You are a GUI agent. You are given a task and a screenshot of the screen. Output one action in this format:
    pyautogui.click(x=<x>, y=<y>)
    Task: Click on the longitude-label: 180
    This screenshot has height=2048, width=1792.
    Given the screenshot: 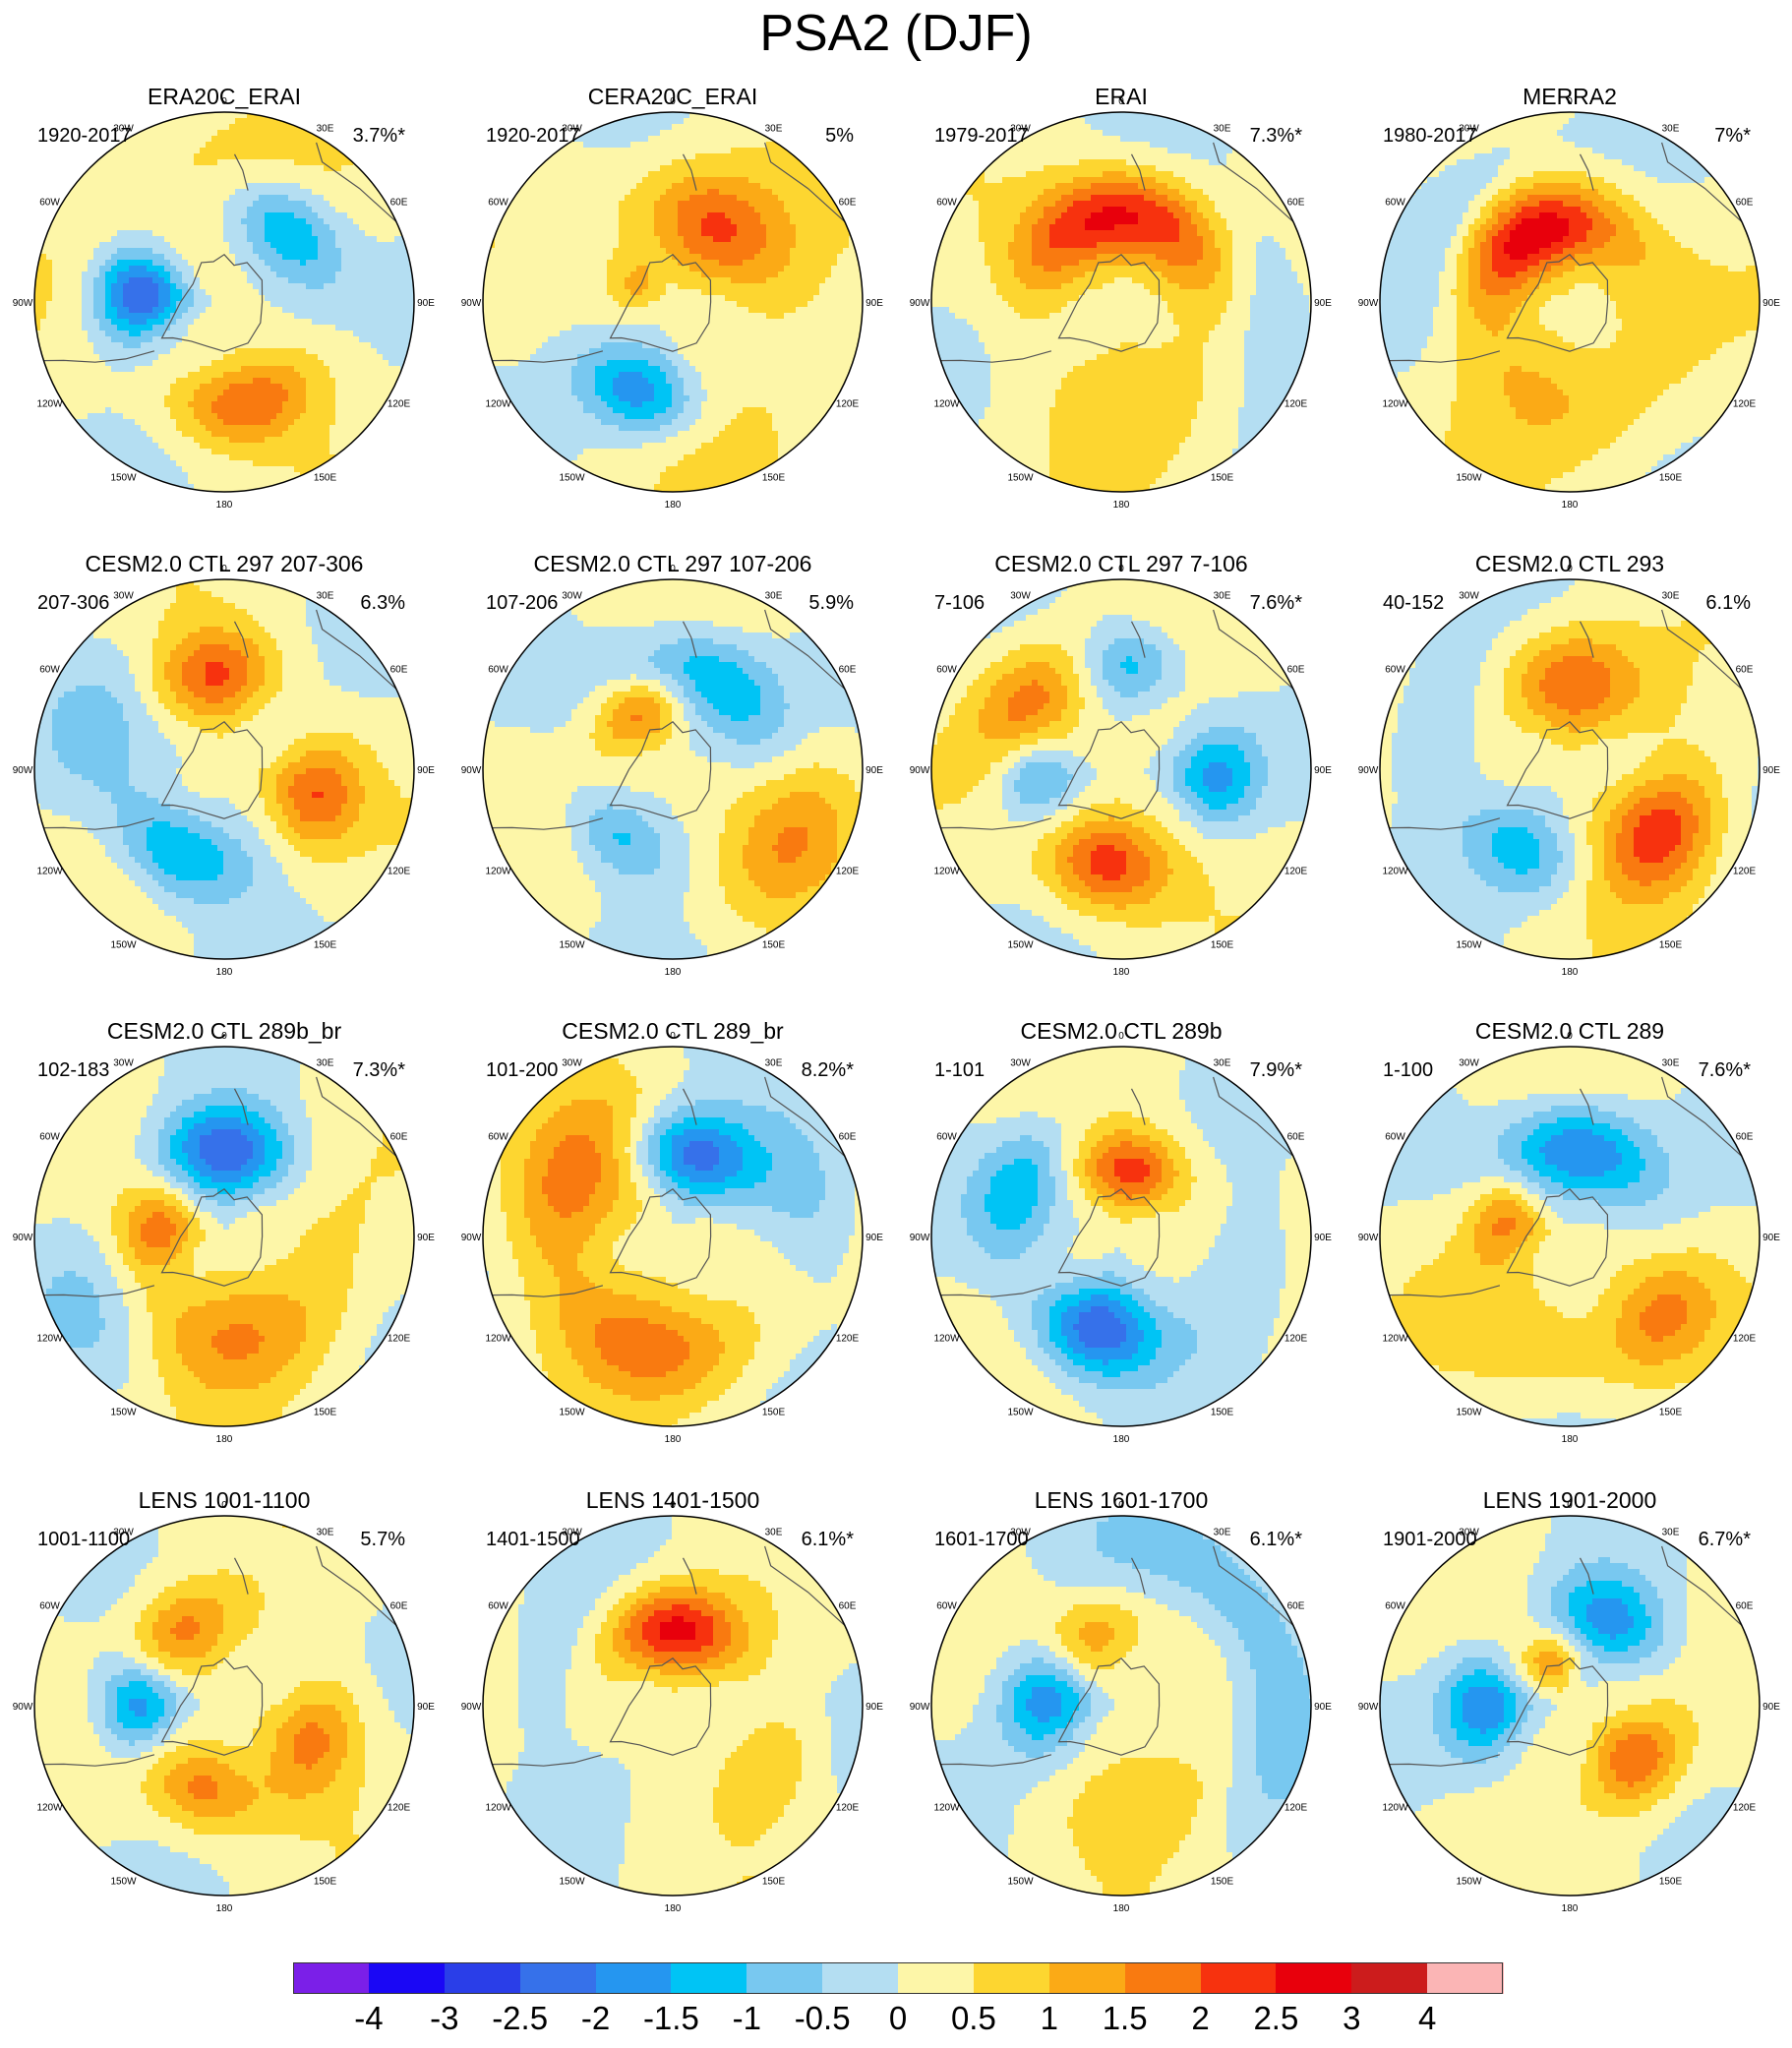 What is the action you would take?
    pyautogui.click(x=1570, y=505)
    